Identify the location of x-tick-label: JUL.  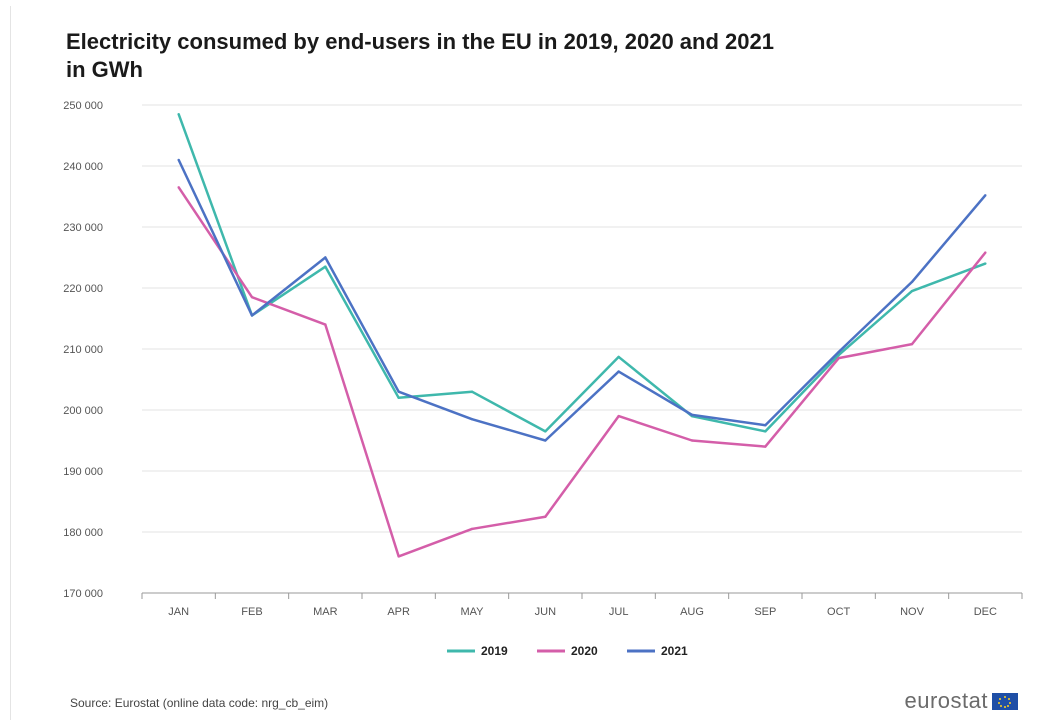
(619, 612).